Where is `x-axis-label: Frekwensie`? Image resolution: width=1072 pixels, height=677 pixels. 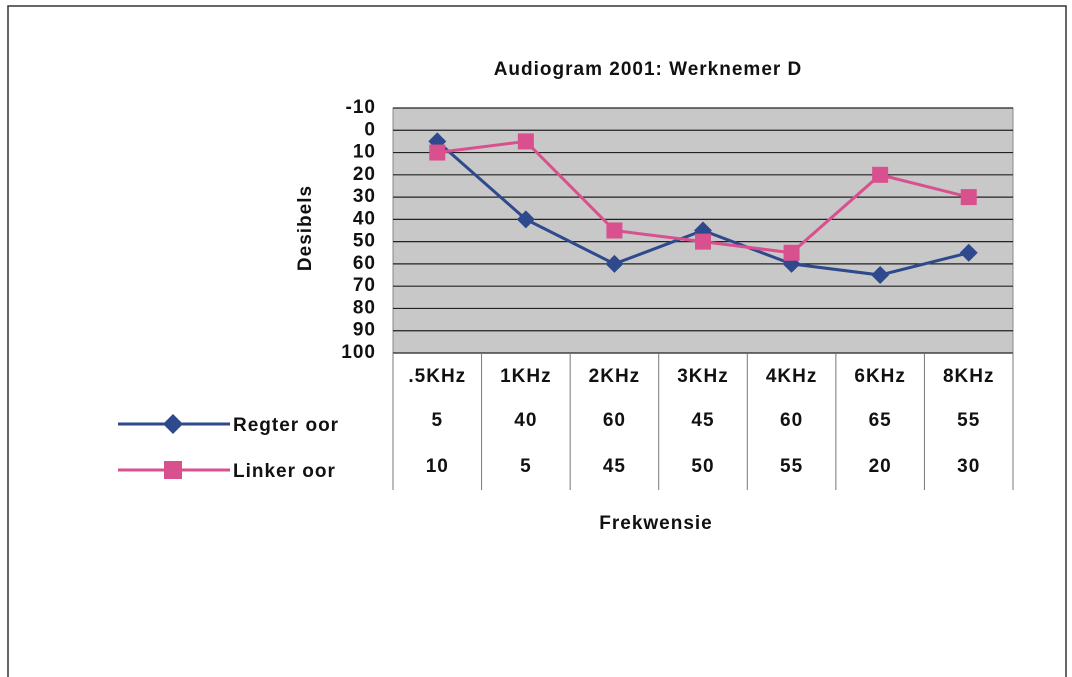
x-axis-label: Frekwensie is located at coordinates (656, 523).